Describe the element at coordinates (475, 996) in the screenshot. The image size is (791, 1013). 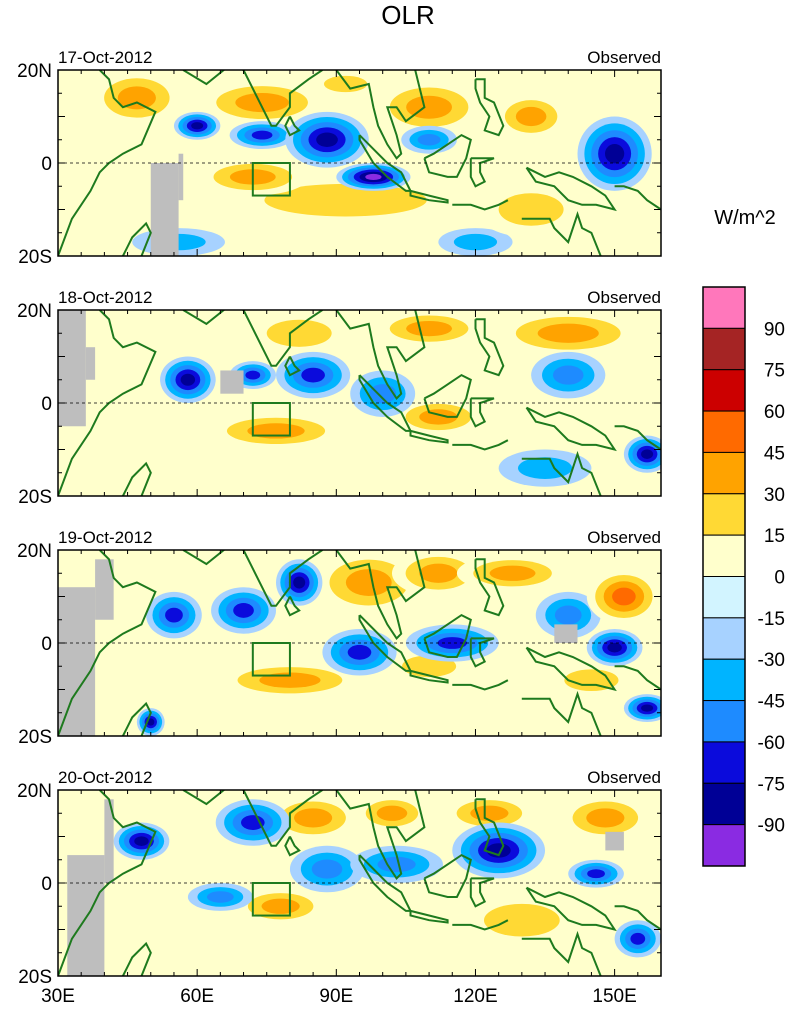
I see `x-tick-label: 120E` at that location.